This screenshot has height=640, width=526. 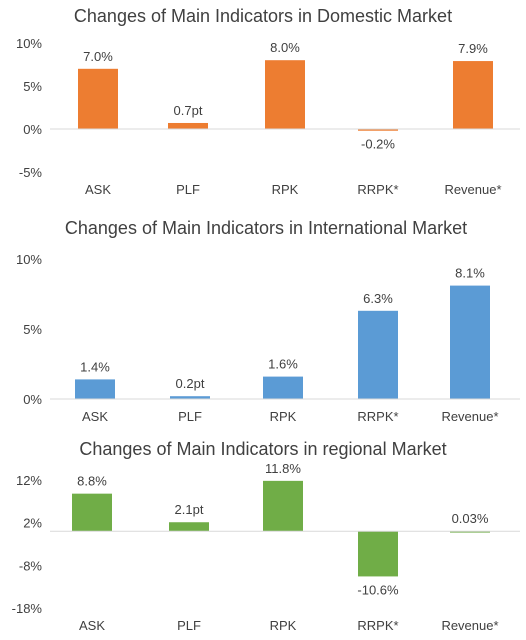 I want to click on regional-data-label: 2.1pt, so click(x=189, y=509).